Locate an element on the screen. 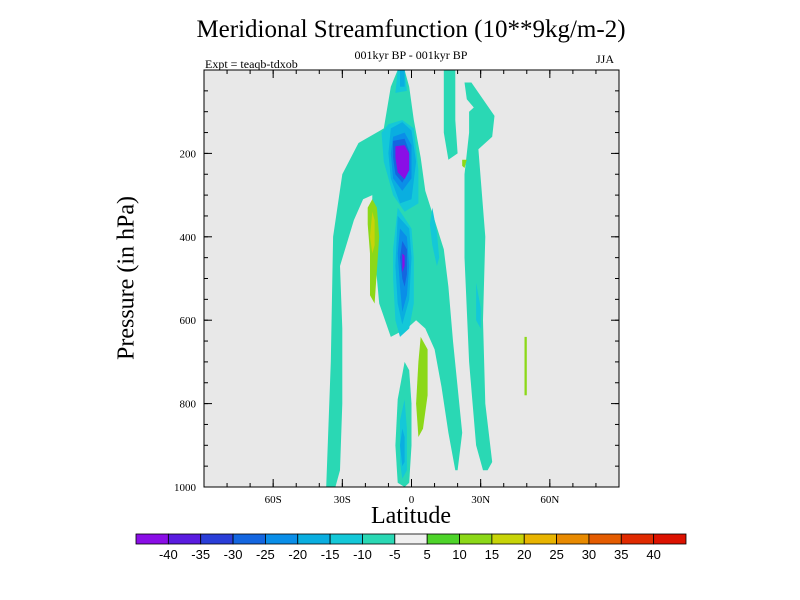 This screenshot has height=600, width=800. season-label: JJA is located at coordinates (605, 59).